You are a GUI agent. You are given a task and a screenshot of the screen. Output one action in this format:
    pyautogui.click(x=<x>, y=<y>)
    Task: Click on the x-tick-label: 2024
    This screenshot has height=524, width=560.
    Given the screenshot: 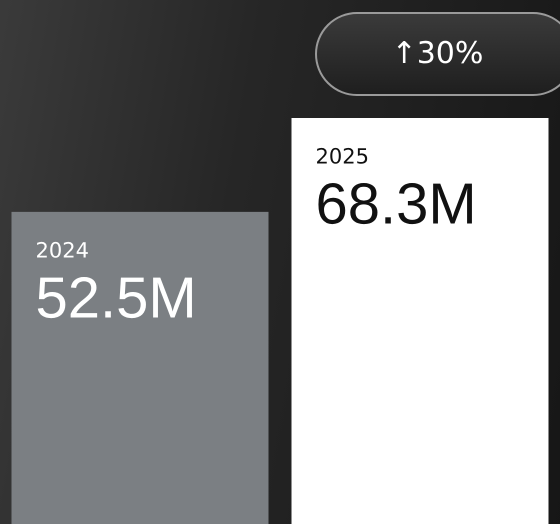 What is the action you would take?
    pyautogui.click(x=62, y=250)
    